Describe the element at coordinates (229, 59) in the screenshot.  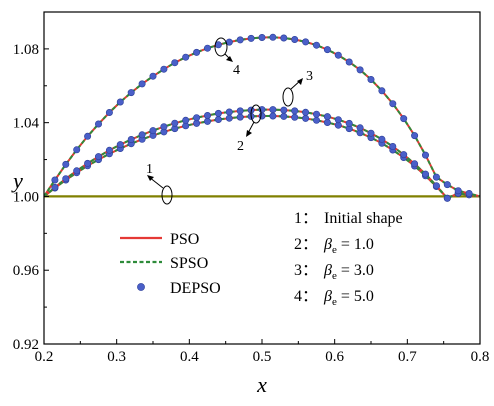
I see `annotation-4-arrowhead` at that location.